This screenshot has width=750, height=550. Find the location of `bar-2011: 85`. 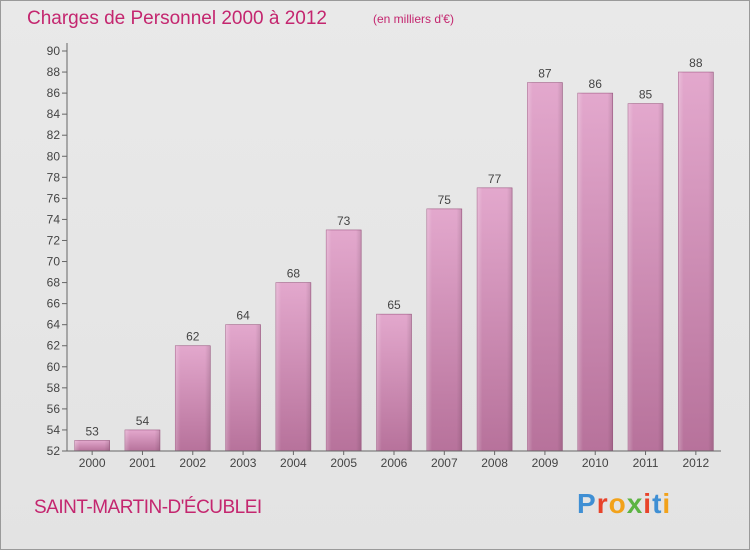

bar-2011: 85 is located at coordinates (645, 270).